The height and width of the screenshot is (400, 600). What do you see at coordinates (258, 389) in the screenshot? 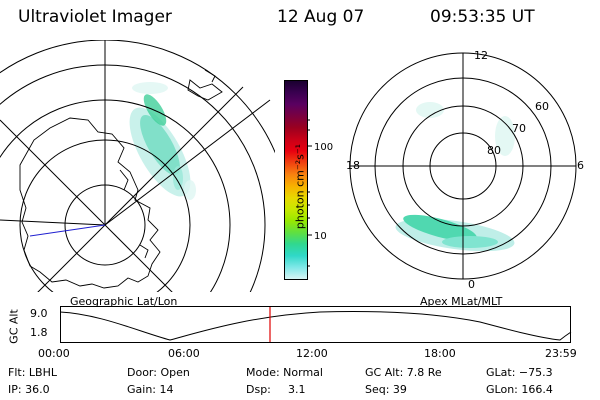
I see `dsp-label: Dsp:` at bounding box center [258, 389].